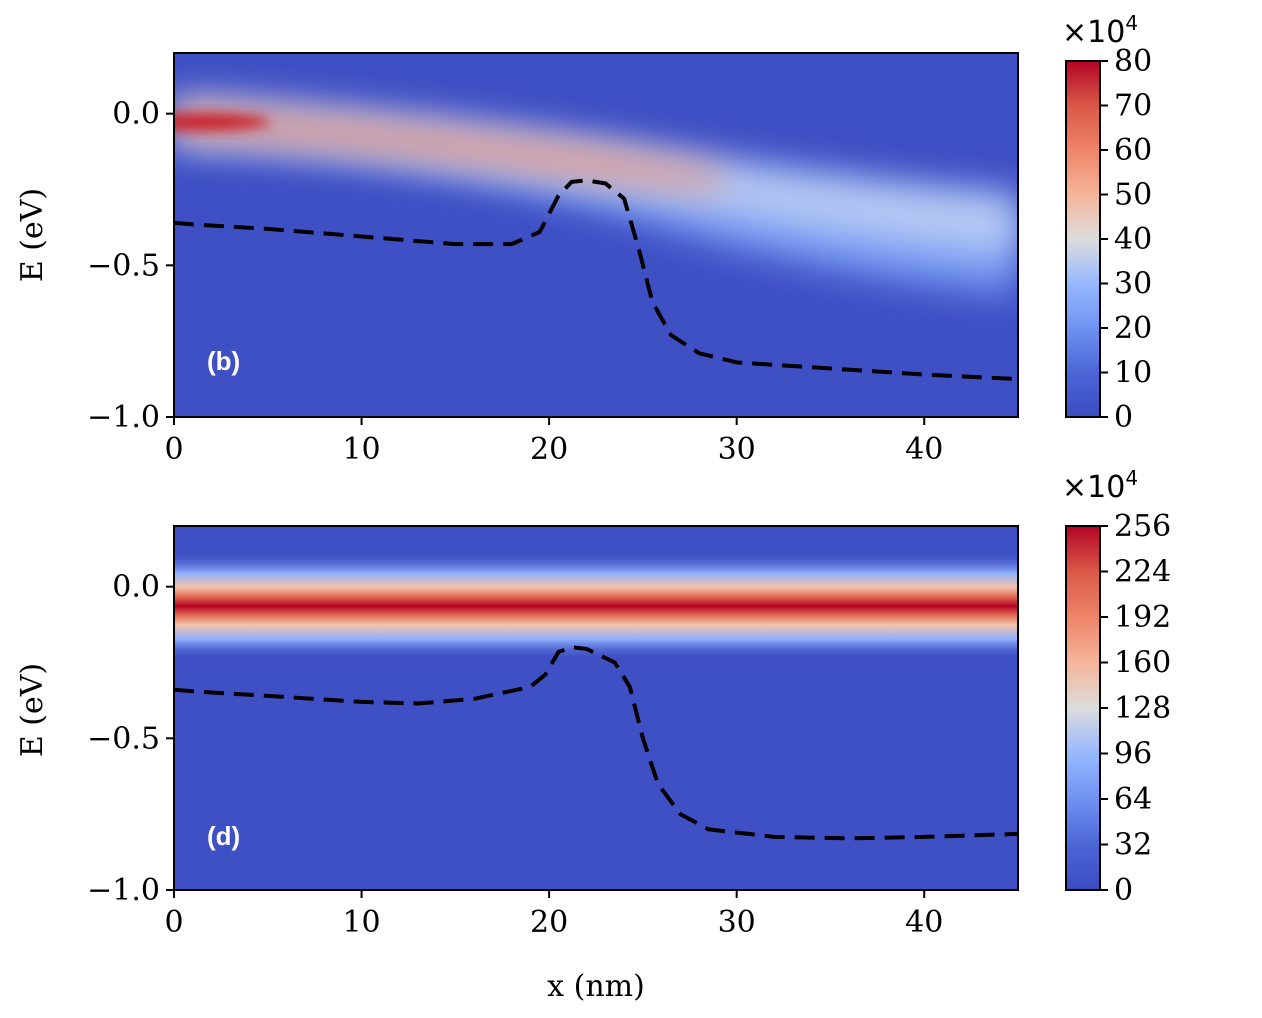  What do you see at coordinates (123, 890) in the screenshot?
I see `panel-d-y-tick-label: −1.0` at bounding box center [123, 890].